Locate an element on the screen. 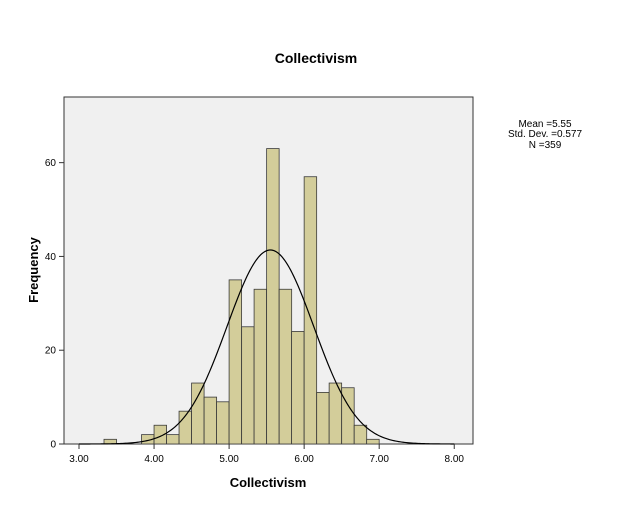 The image size is (631, 506). stats-n: N =359 is located at coordinates (545, 145).